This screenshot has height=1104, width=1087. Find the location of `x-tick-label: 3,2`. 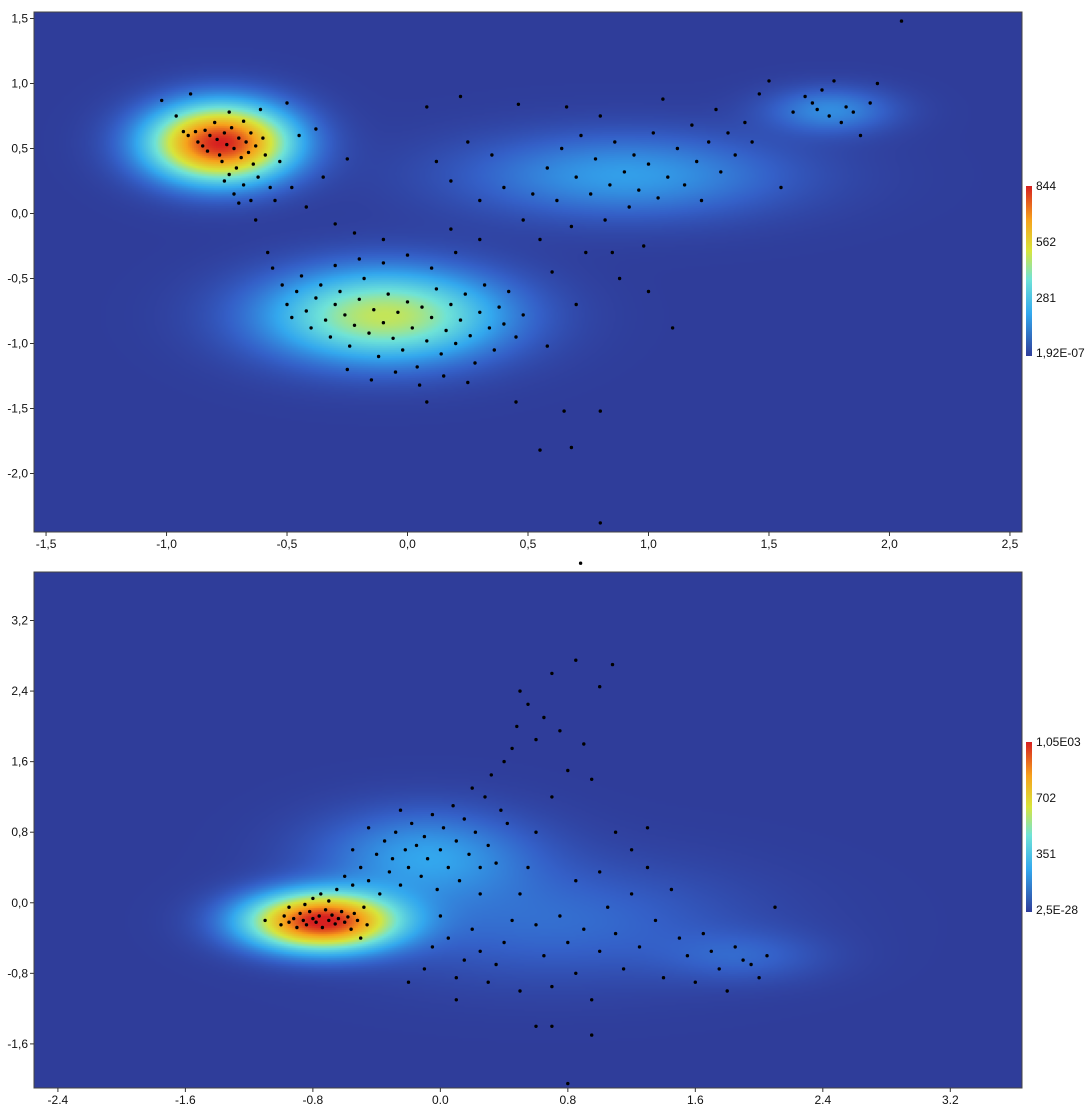

x-tick-label: 3,2 is located at coordinates (950, 1098).